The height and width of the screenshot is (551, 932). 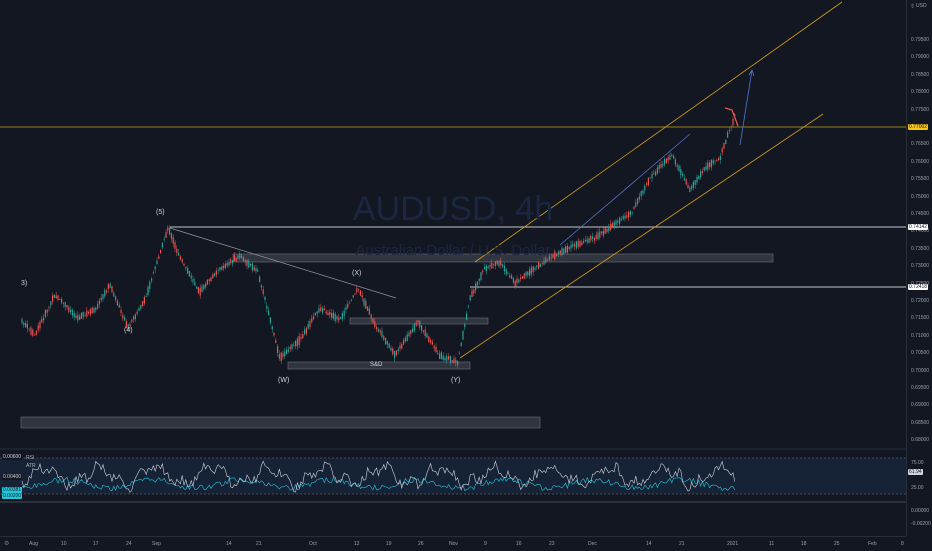 I want to click on price-tick-label: 0.78000, so click(x=920, y=92).